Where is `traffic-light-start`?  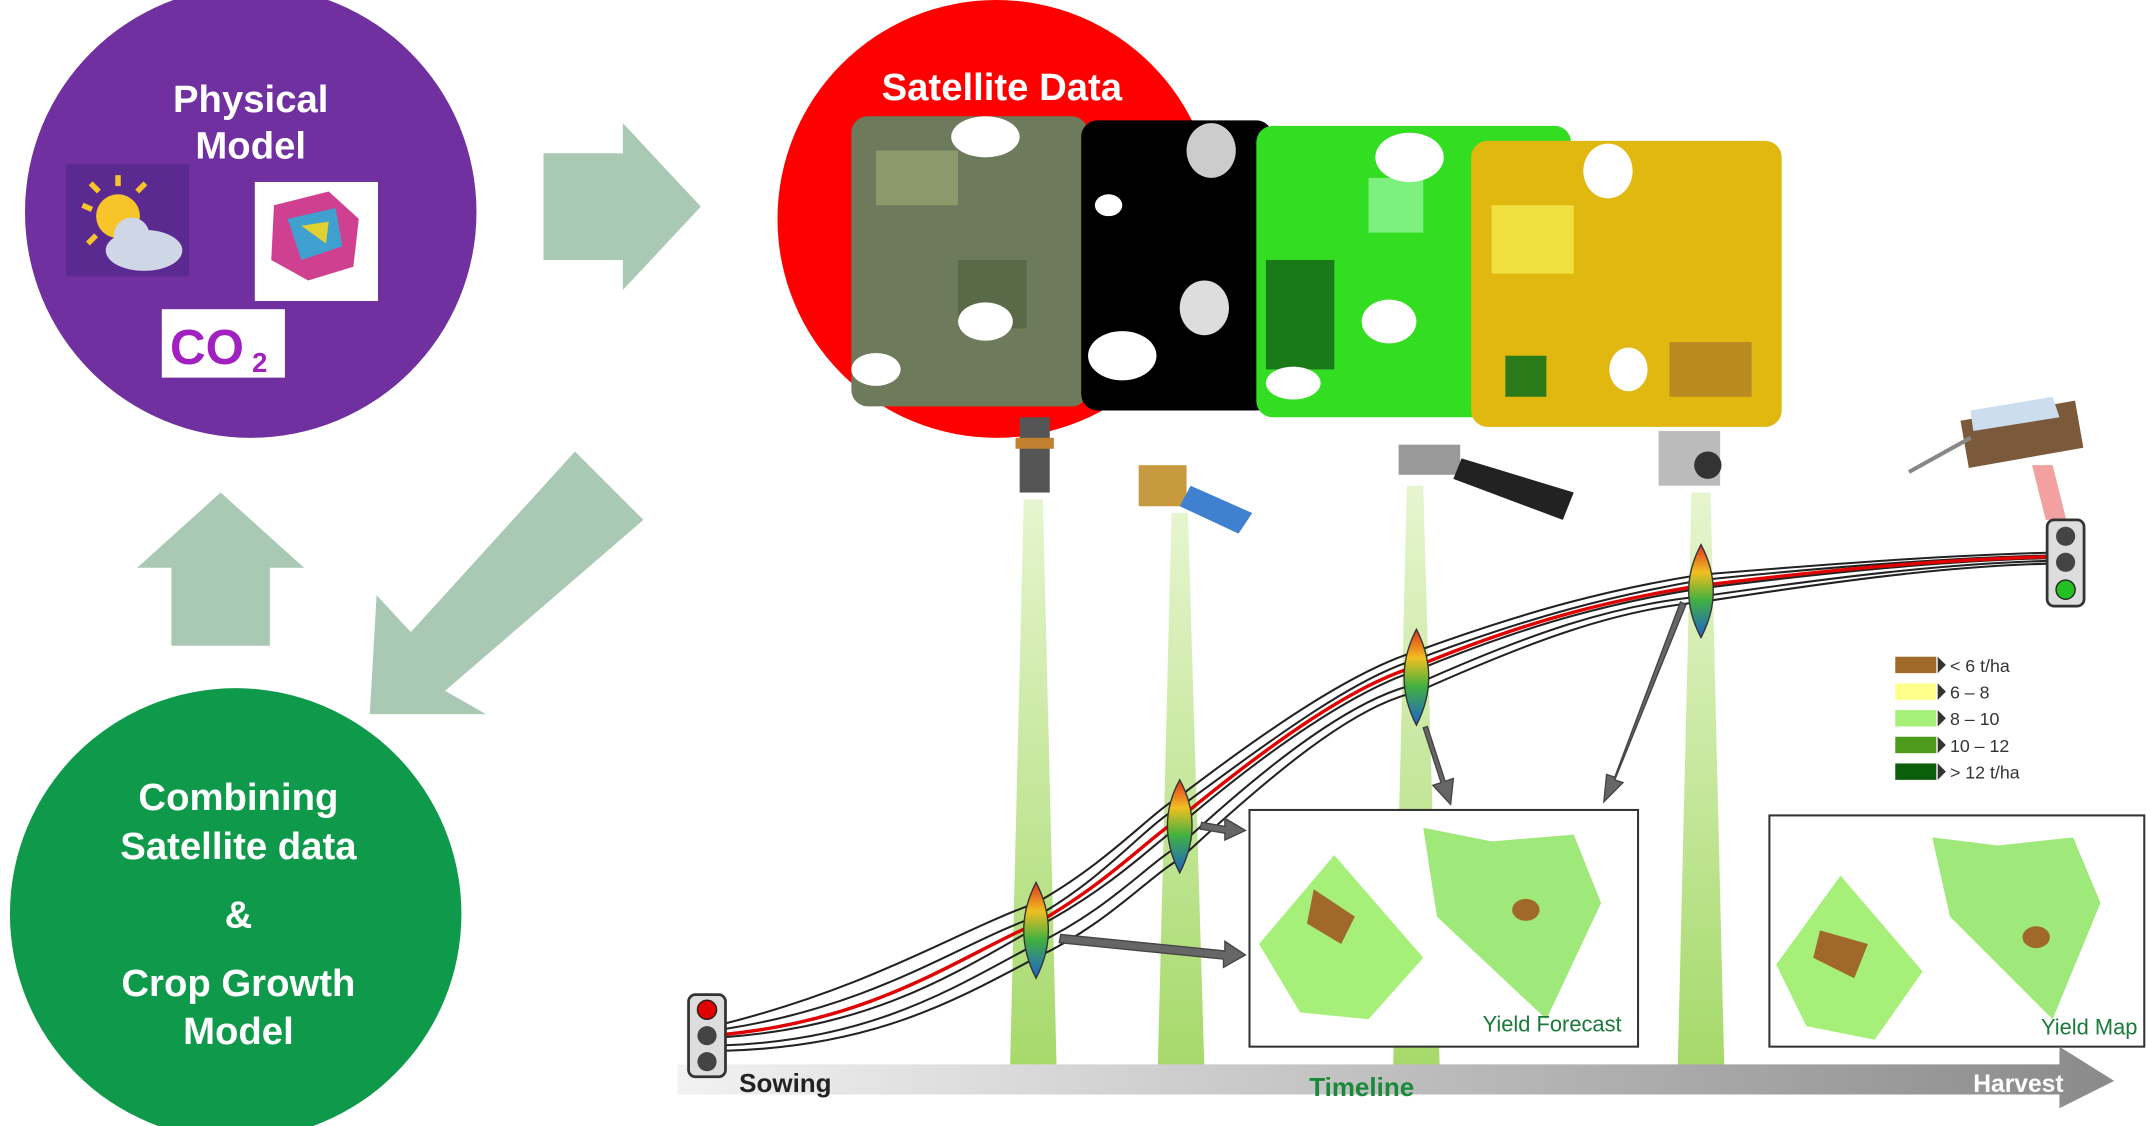
traffic-light-start is located at coordinates (707, 1036).